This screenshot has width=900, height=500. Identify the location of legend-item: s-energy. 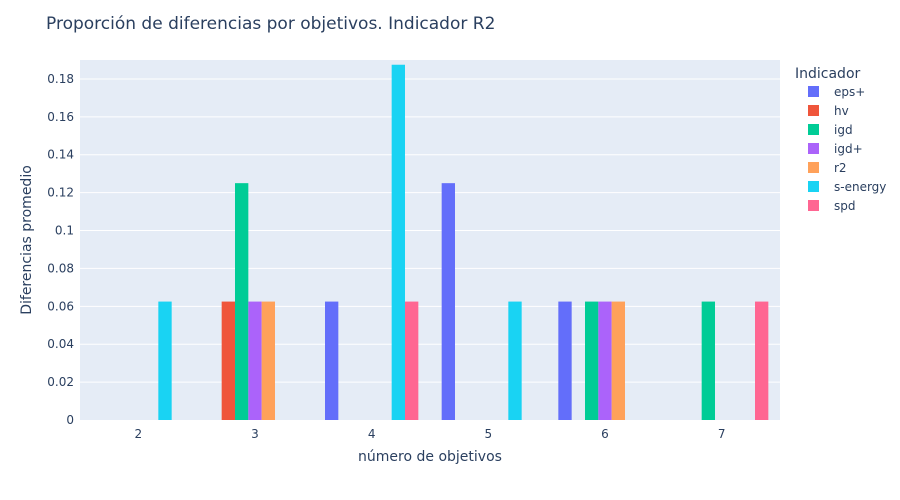
(847, 187).